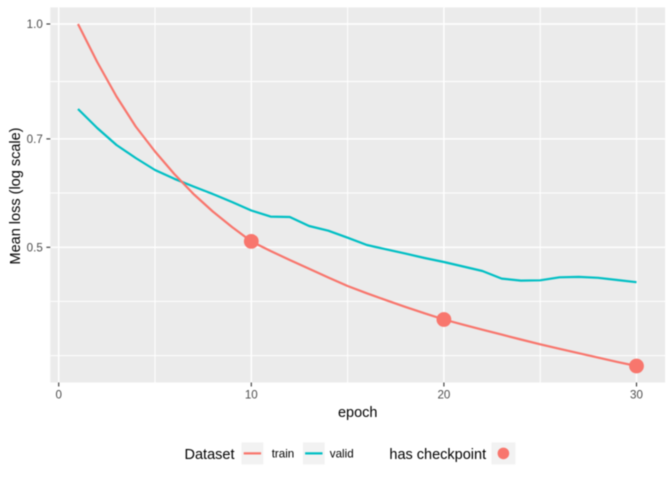 The width and height of the screenshot is (672, 485). I want to click on svg-text: has checkpoint, so click(437, 455).